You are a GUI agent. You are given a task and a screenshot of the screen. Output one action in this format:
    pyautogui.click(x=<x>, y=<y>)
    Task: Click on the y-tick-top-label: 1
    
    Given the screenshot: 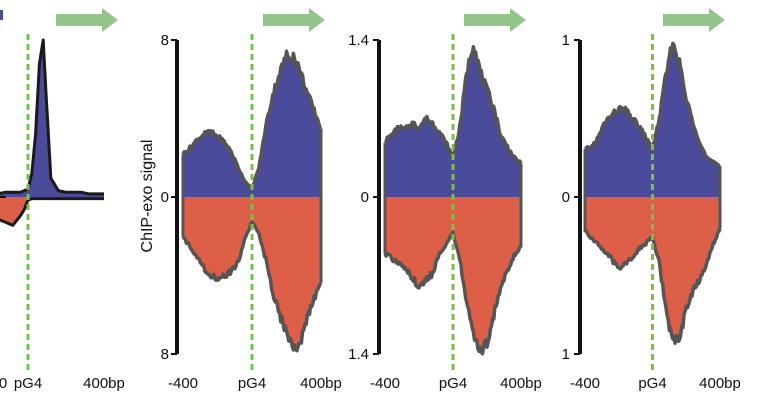 What is the action you would take?
    pyautogui.click(x=566, y=40)
    